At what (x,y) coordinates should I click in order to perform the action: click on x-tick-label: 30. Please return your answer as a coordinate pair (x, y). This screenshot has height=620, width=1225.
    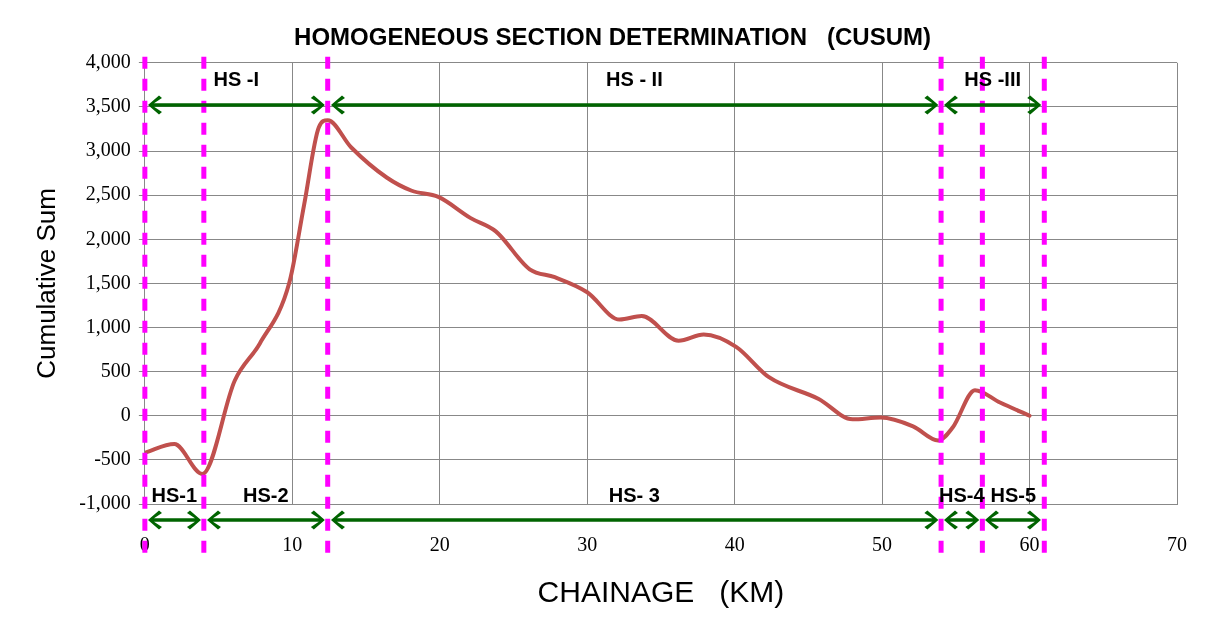
    Looking at the image, I should click on (587, 544).